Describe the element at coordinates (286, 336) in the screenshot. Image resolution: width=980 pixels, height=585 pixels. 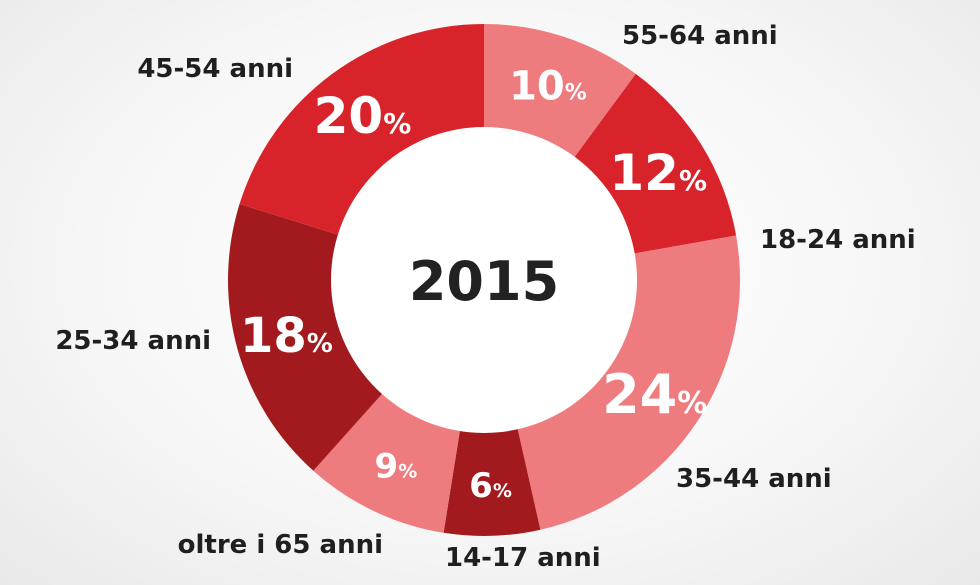
I see `value-label: 18%` at that location.